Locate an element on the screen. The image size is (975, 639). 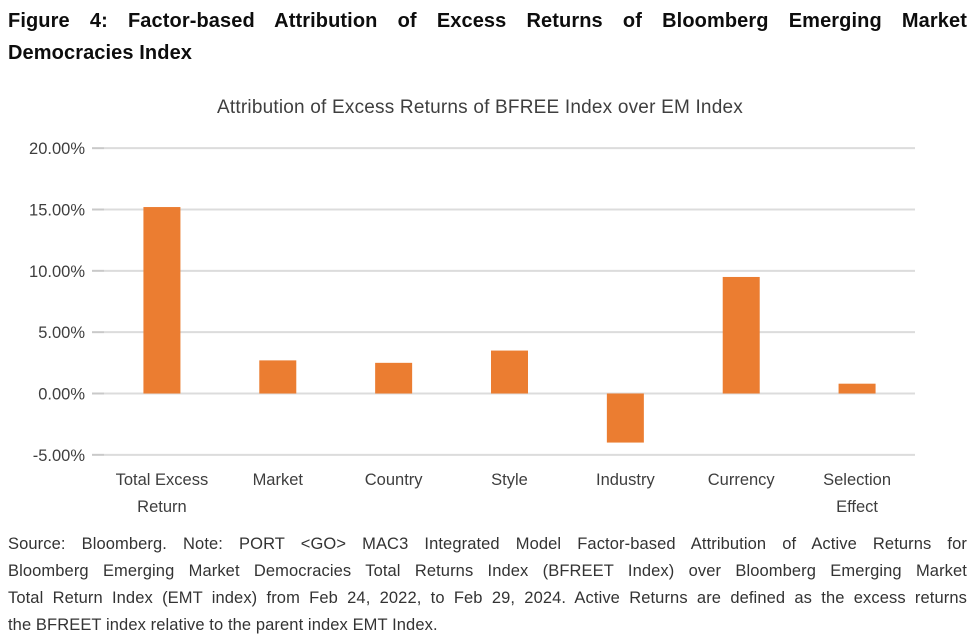
y-tick-label: 10.00% is located at coordinates (57, 272).